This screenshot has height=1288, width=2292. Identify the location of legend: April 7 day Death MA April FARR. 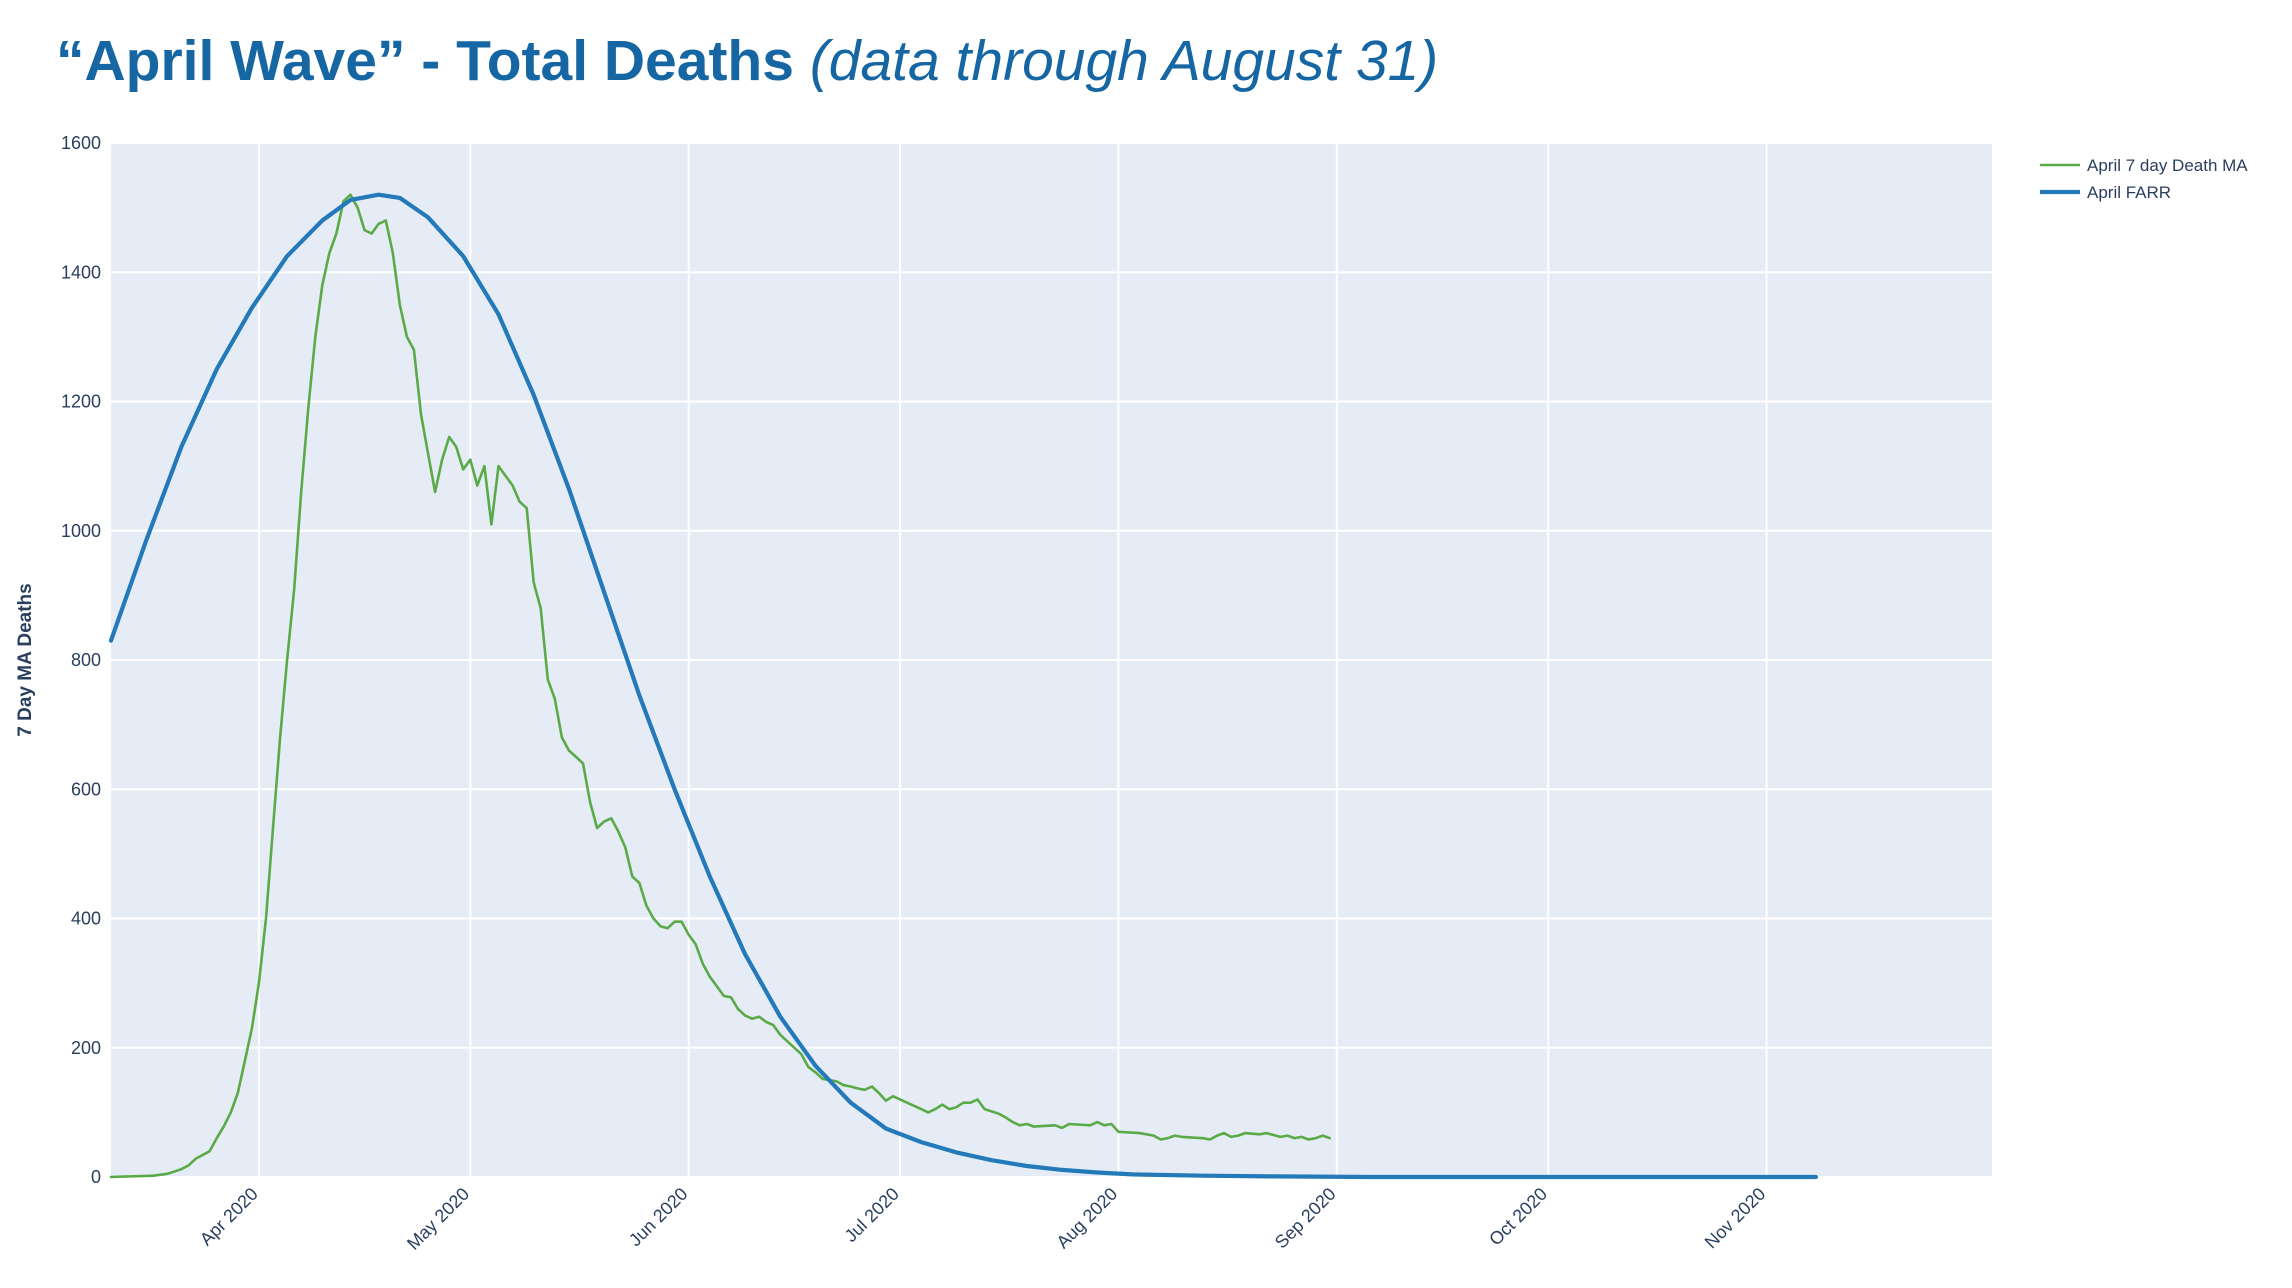
(2144, 179).